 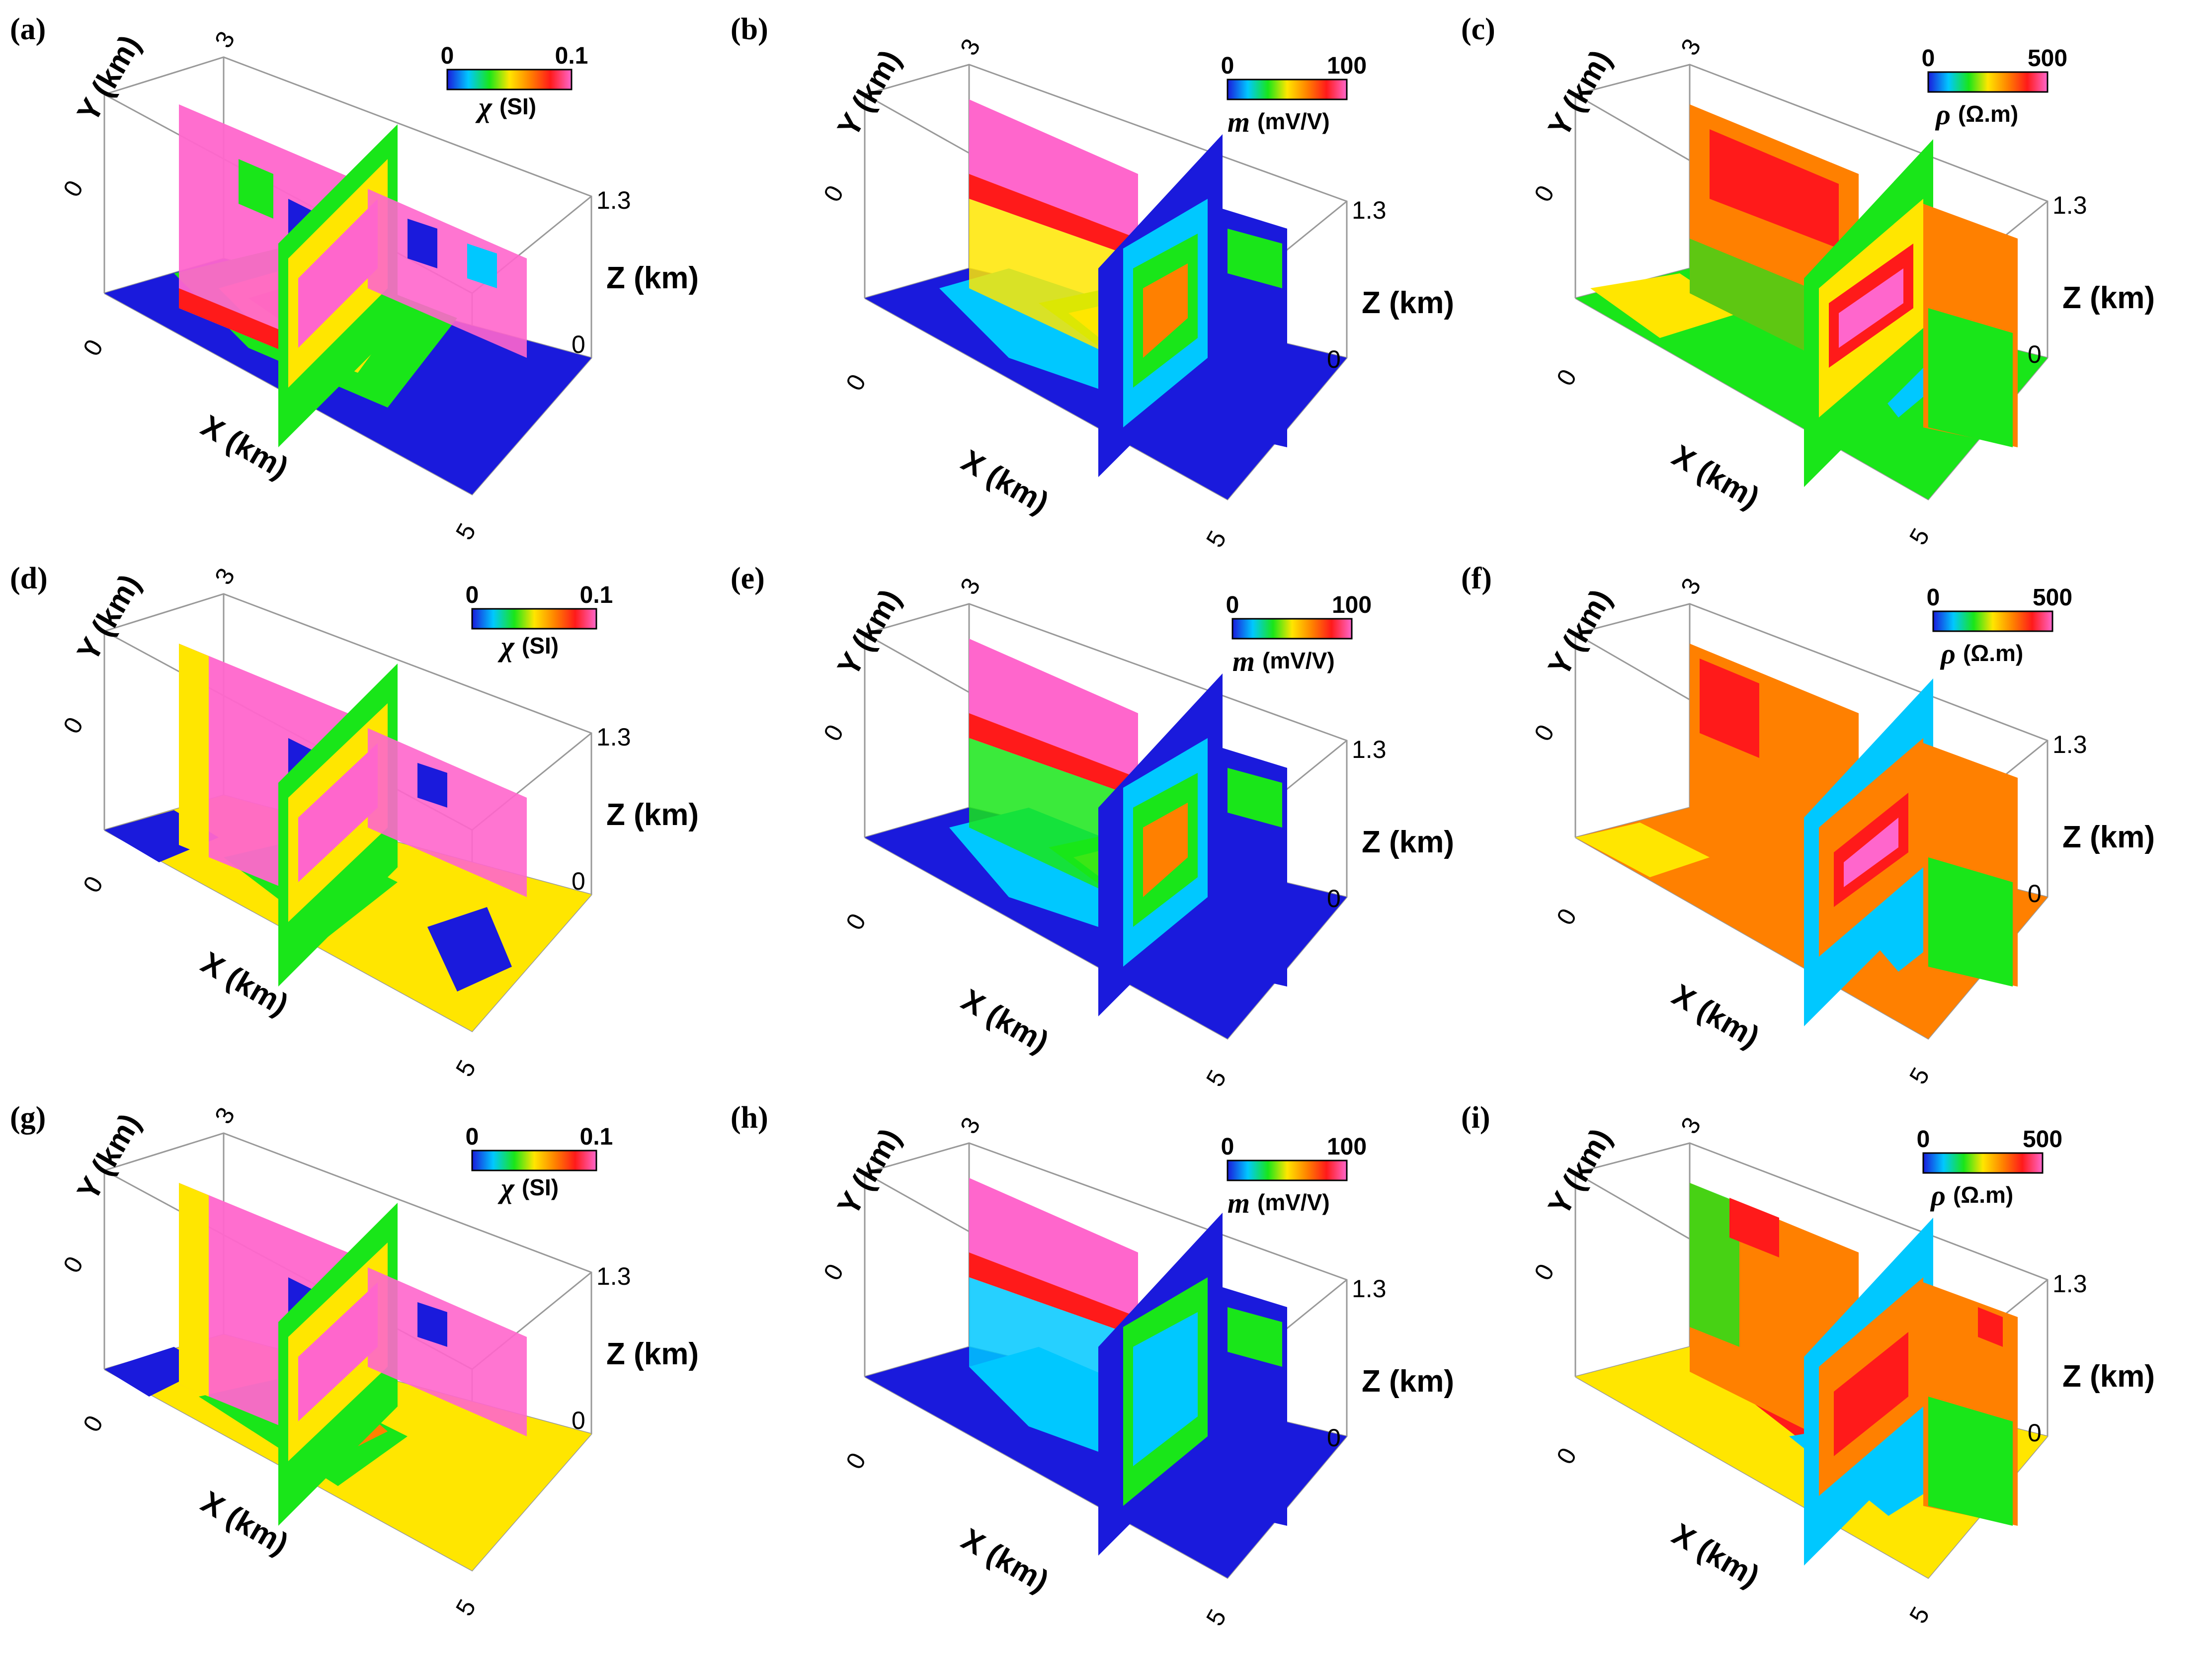 I want to click on panel-label: (g), so click(x=28, y=1118).